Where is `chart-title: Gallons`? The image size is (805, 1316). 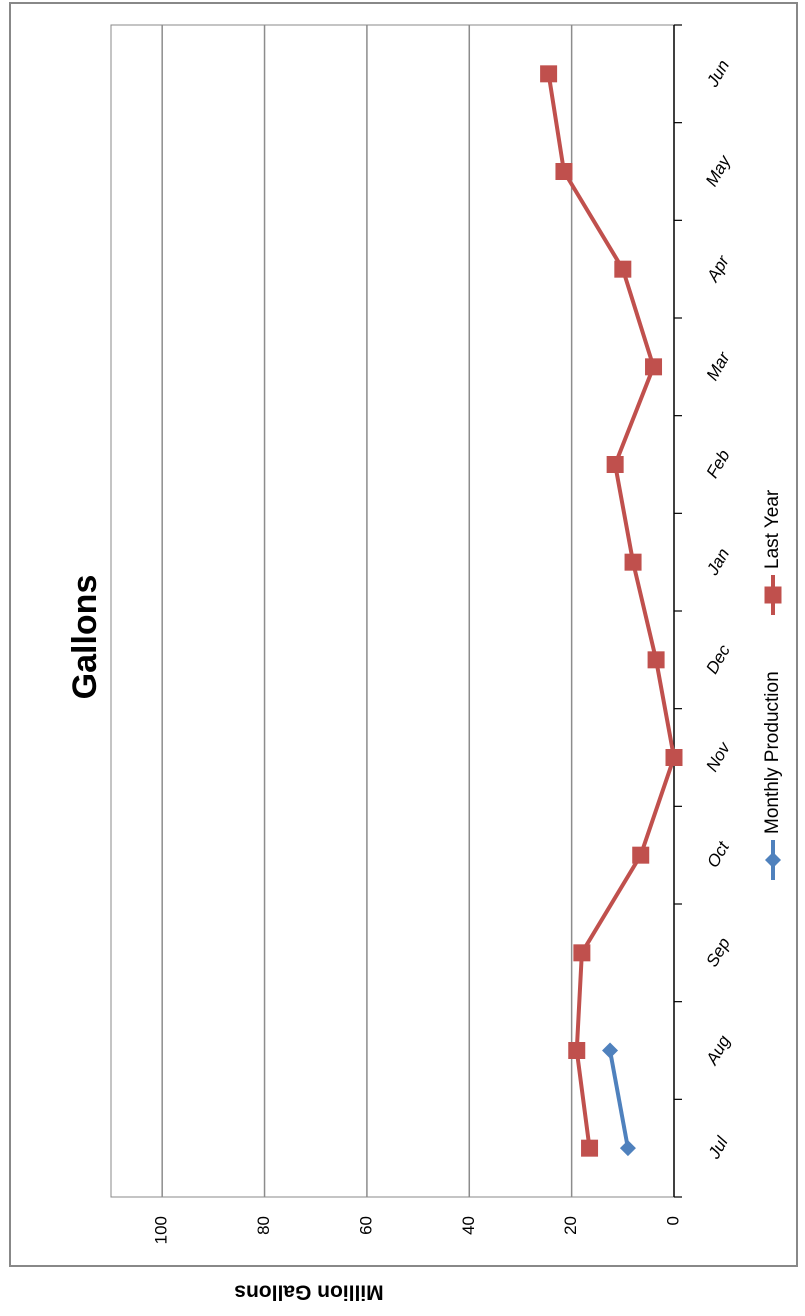
chart-title: Gallons is located at coordinates (85, 637).